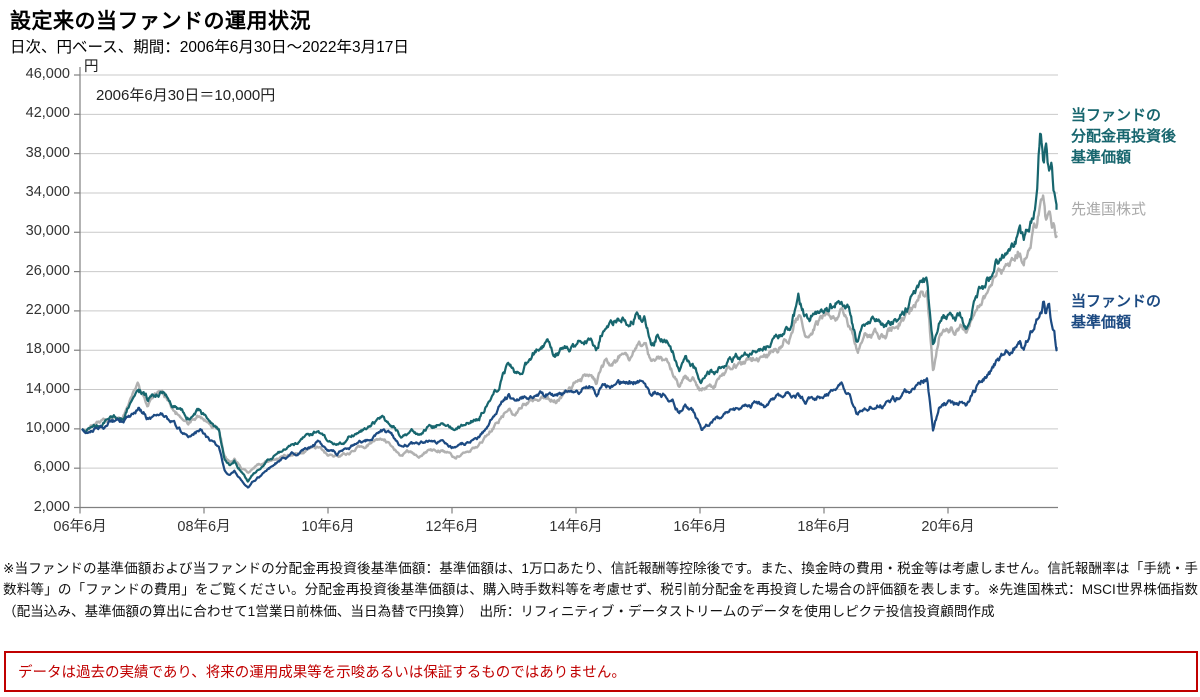 Image resolution: width=1200 pixels, height=697 pixels. What do you see at coordinates (51, 467) in the screenshot?
I see `y-tick-label: 6,000` at bounding box center [51, 467].